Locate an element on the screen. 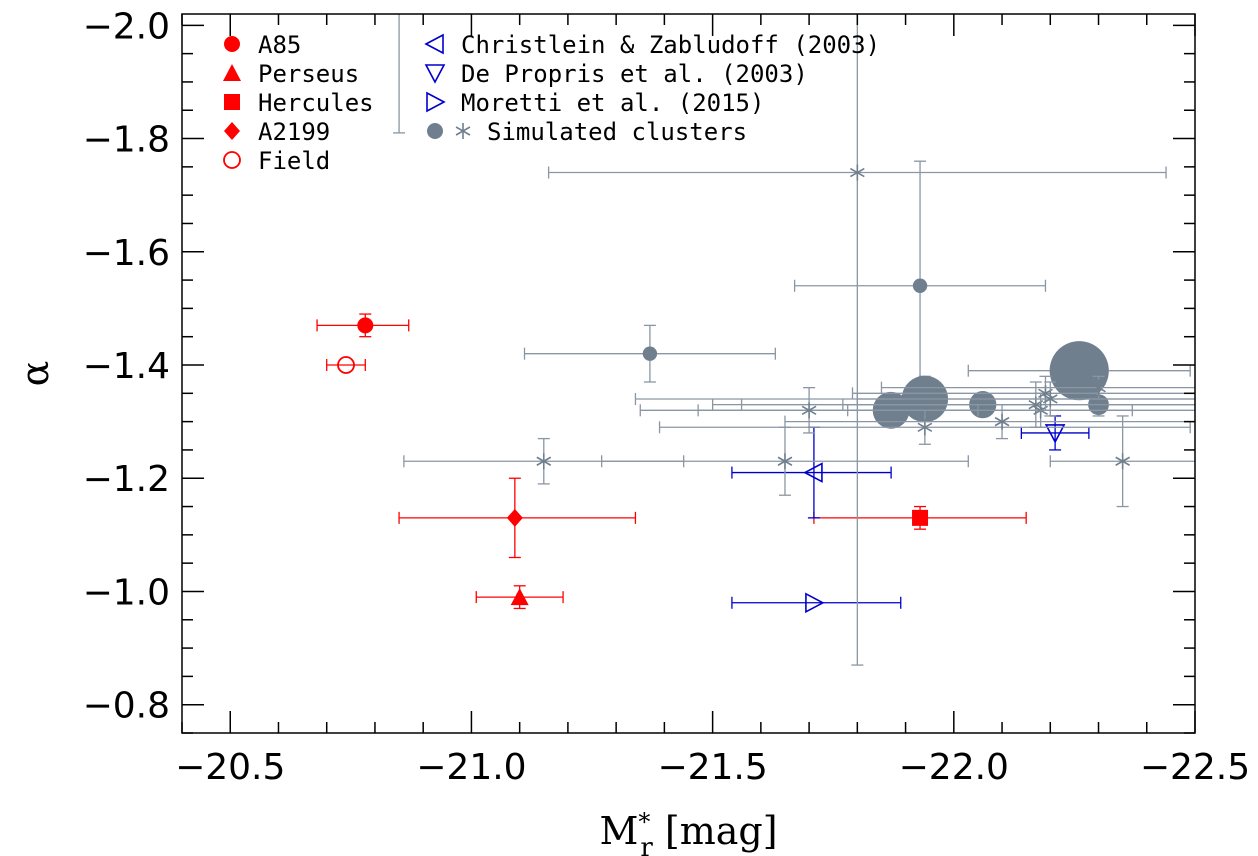  x-tick-label: −20.5 is located at coordinates (230, 767).